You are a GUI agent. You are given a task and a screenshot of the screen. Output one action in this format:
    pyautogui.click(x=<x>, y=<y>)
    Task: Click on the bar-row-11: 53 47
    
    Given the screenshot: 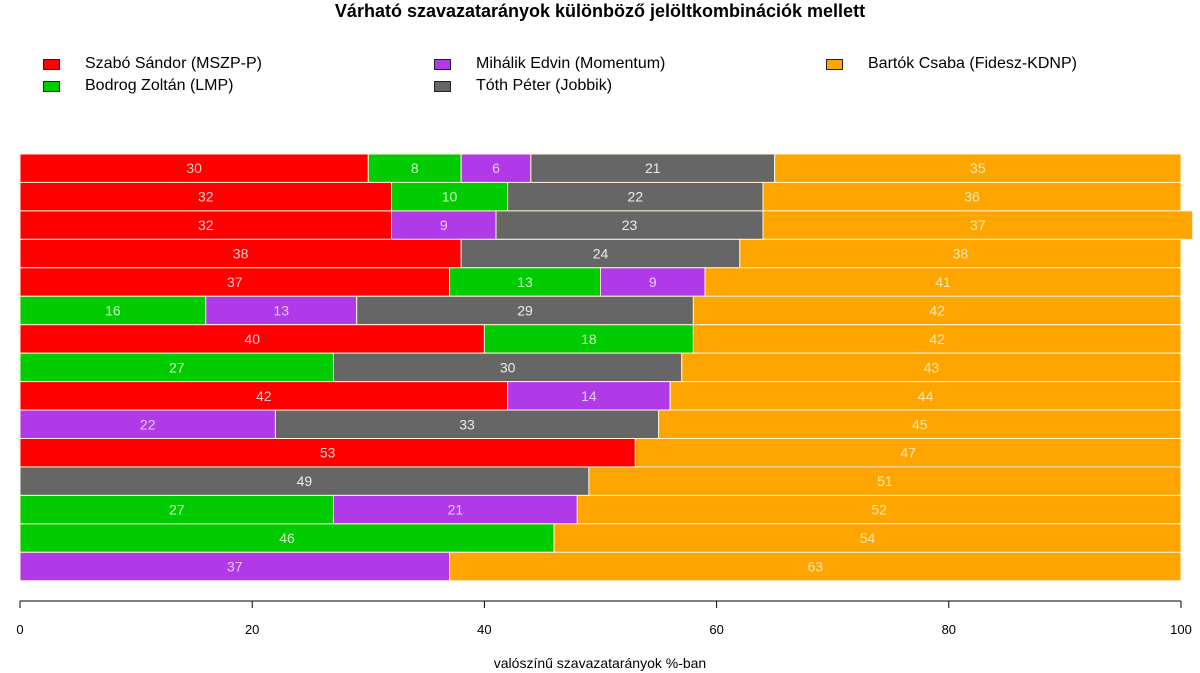 What is the action you would take?
    pyautogui.click(x=600, y=453)
    